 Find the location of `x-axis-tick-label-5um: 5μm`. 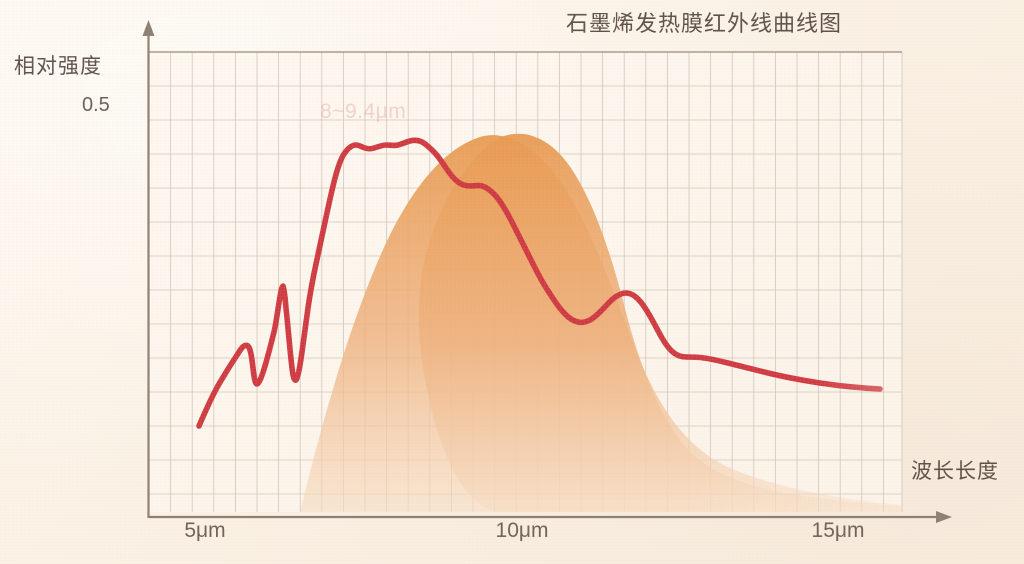

x-axis-tick-label-5um: 5μm is located at coordinates (205, 530).